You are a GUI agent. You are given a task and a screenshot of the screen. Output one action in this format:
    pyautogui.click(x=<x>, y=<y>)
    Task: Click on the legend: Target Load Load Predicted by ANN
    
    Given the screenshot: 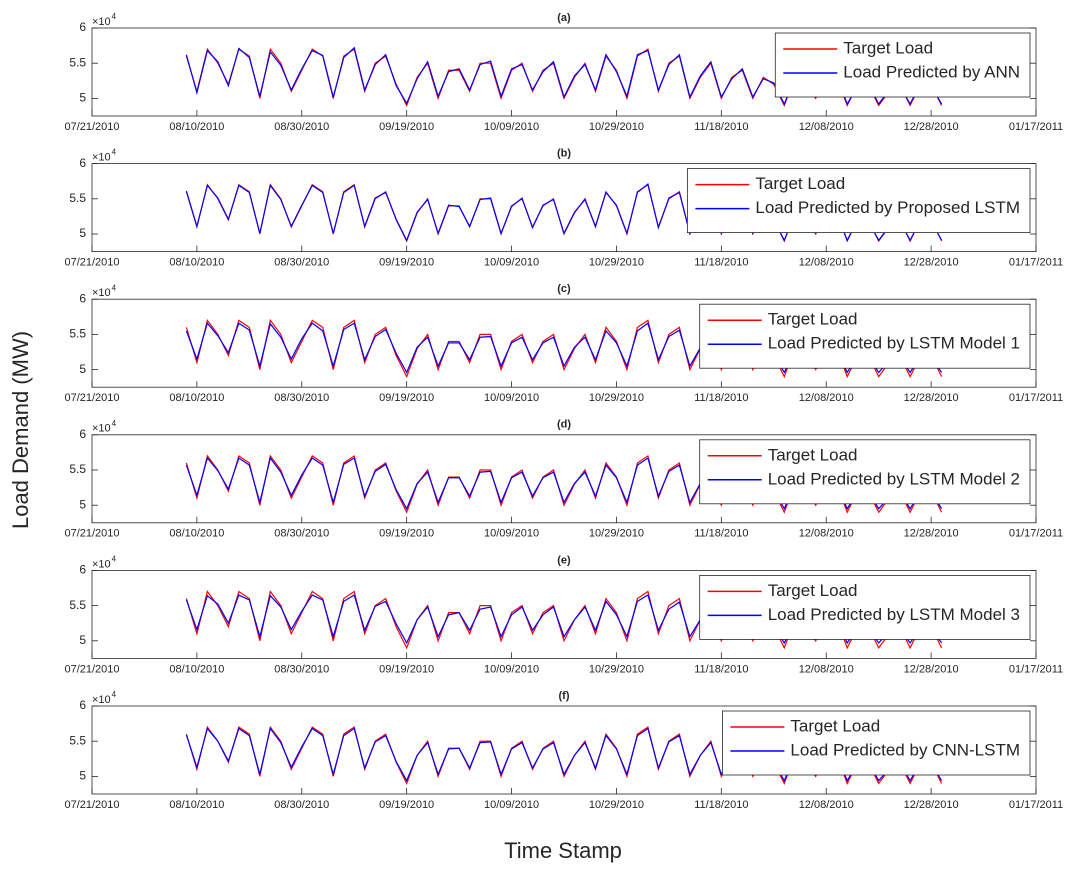 What is the action you would take?
    pyautogui.click(x=902, y=65)
    